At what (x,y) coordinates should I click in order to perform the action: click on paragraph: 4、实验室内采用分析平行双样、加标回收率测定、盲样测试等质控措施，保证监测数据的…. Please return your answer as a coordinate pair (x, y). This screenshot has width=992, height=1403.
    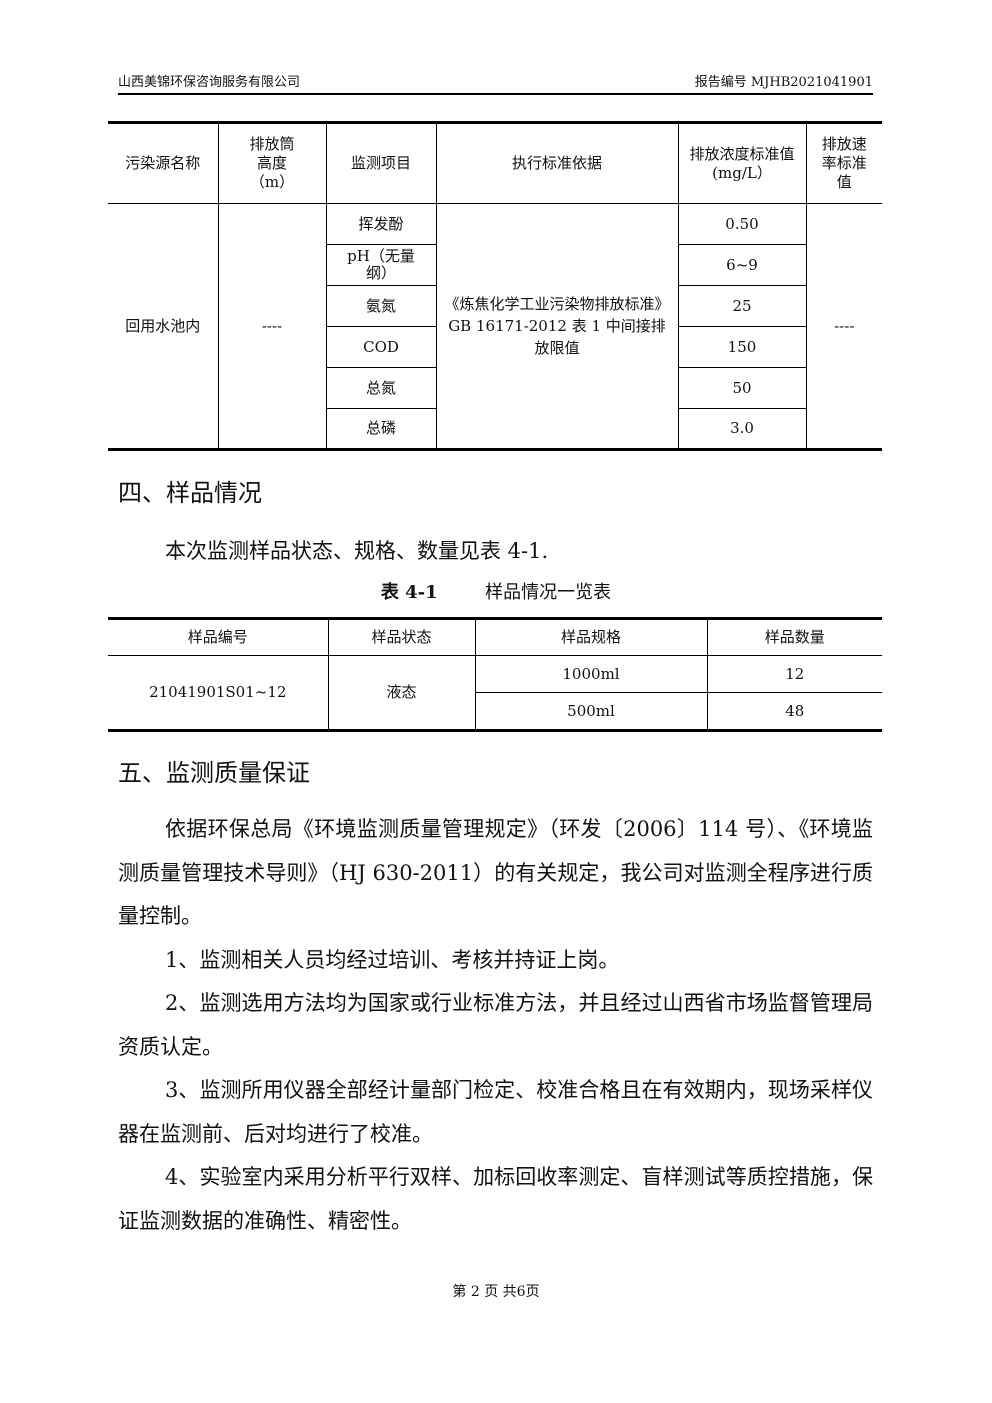
    Looking at the image, I should click on (495, 1199).